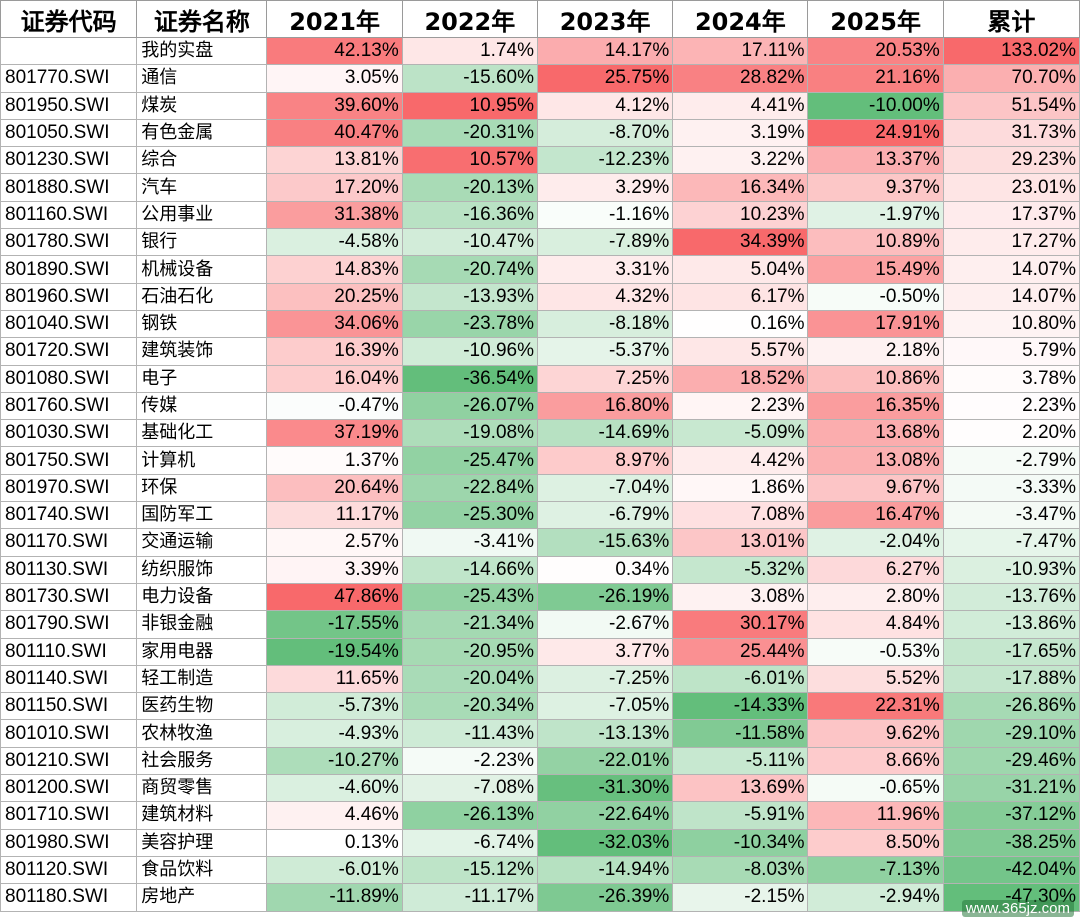  I want to click on return-cell-2023: -22.01%, so click(605, 761).